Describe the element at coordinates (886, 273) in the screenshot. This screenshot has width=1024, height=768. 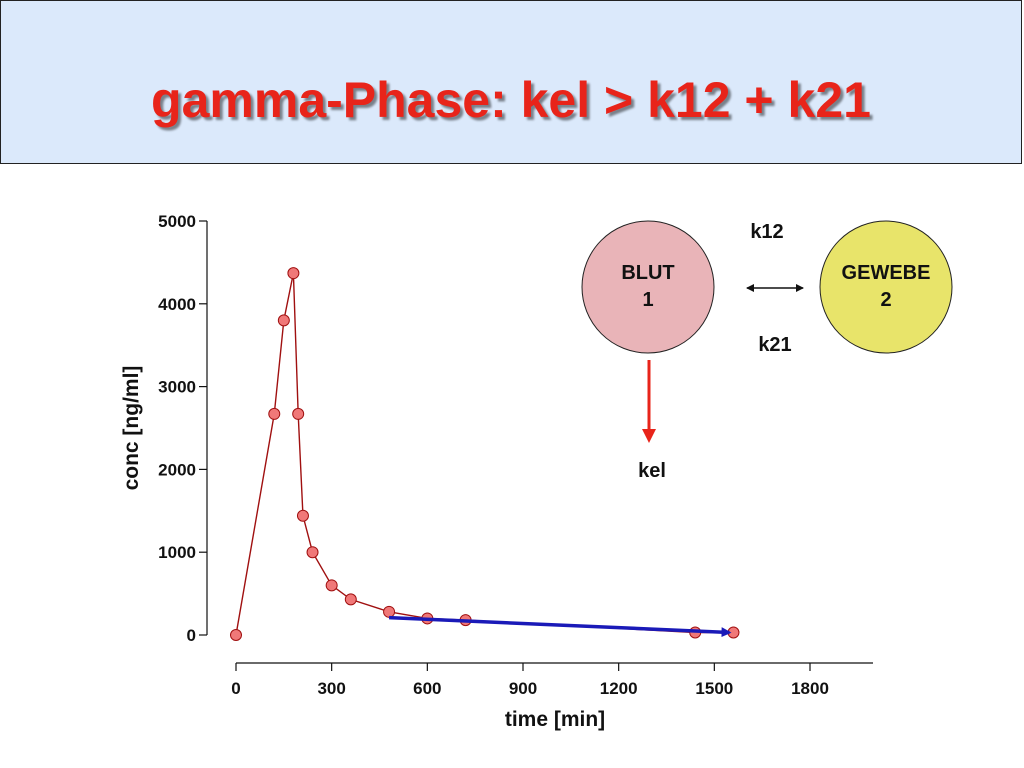
I see `compartment-gewebe-label: GEWEBE` at that location.